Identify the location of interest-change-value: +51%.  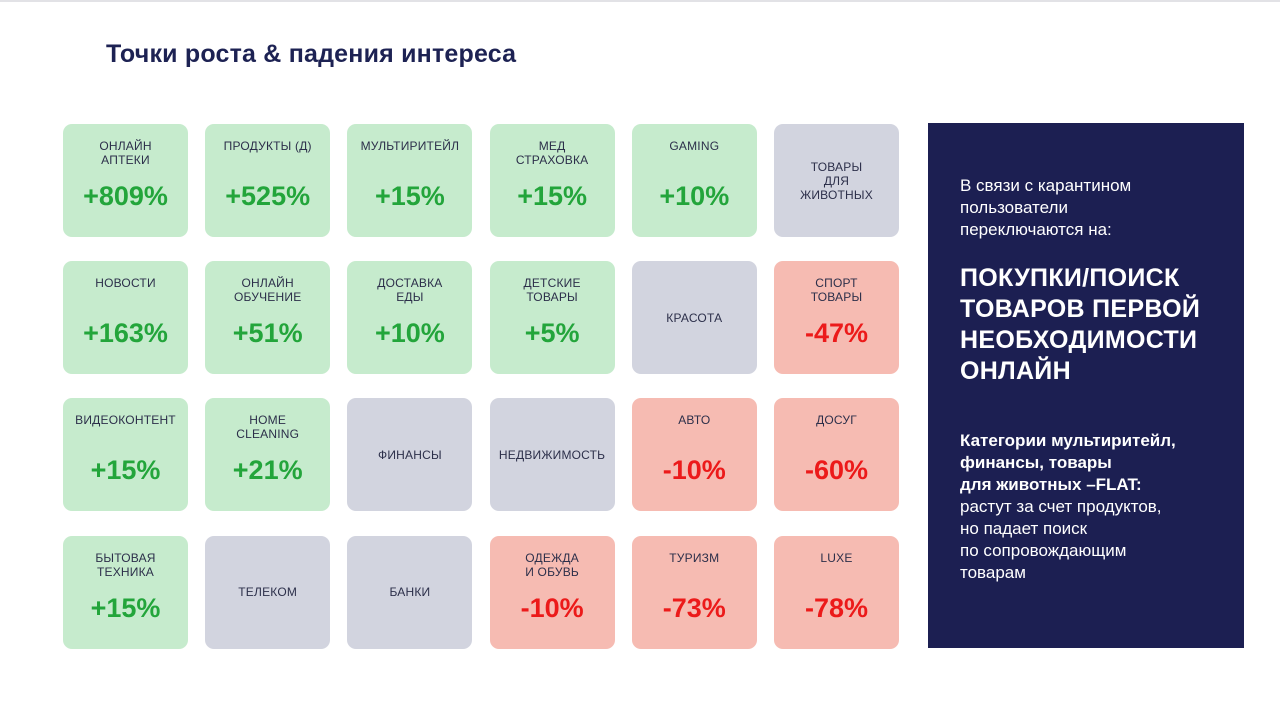
(267, 333).